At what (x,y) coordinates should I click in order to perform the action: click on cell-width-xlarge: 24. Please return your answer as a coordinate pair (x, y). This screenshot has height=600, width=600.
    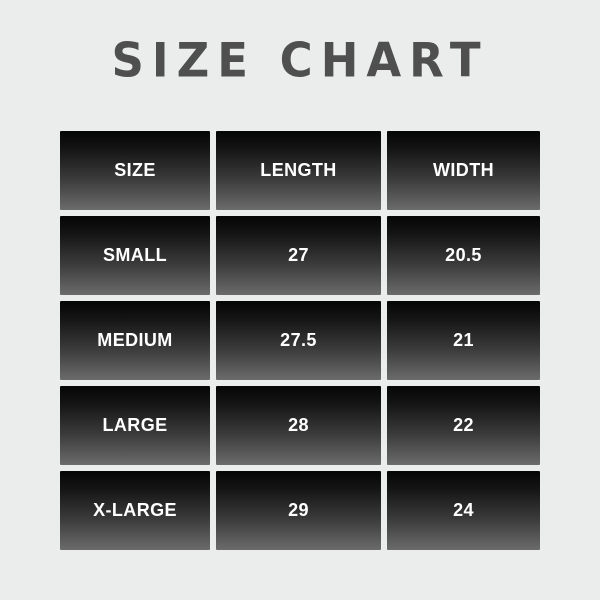
    Looking at the image, I should click on (463, 510).